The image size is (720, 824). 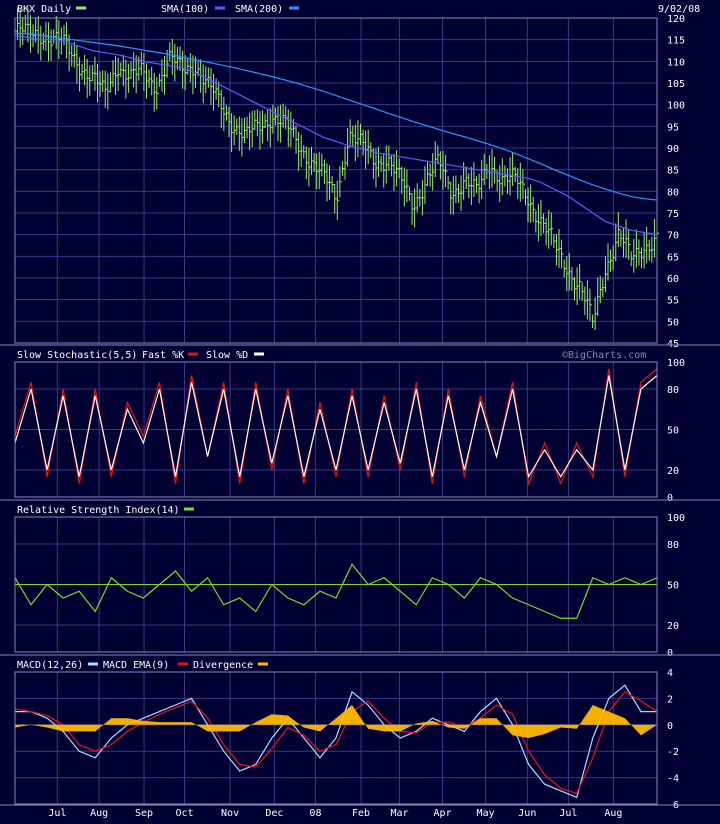 What do you see at coordinates (604, 355) in the screenshot?
I see `watermark: ©BigCharts.com` at bounding box center [604, 355].